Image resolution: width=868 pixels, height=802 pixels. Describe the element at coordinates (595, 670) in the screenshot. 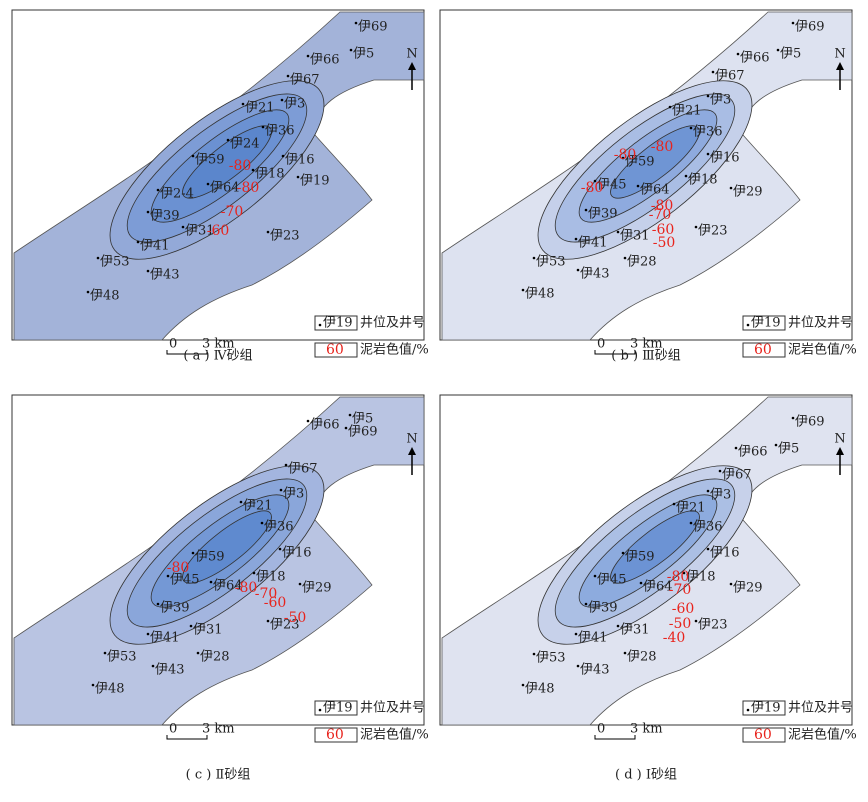

I see `well-label: 伊43` at that location.